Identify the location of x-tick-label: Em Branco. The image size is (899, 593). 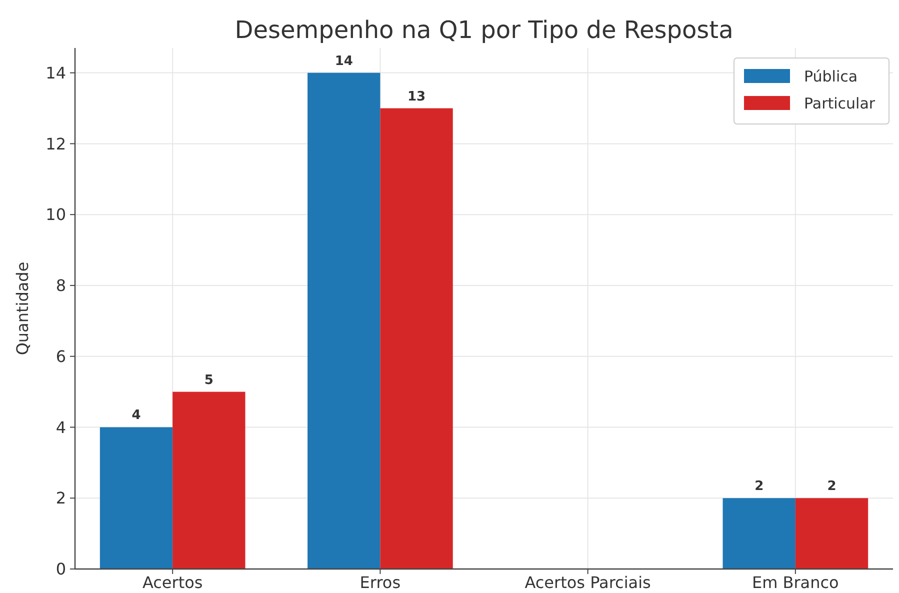
(795, 582).